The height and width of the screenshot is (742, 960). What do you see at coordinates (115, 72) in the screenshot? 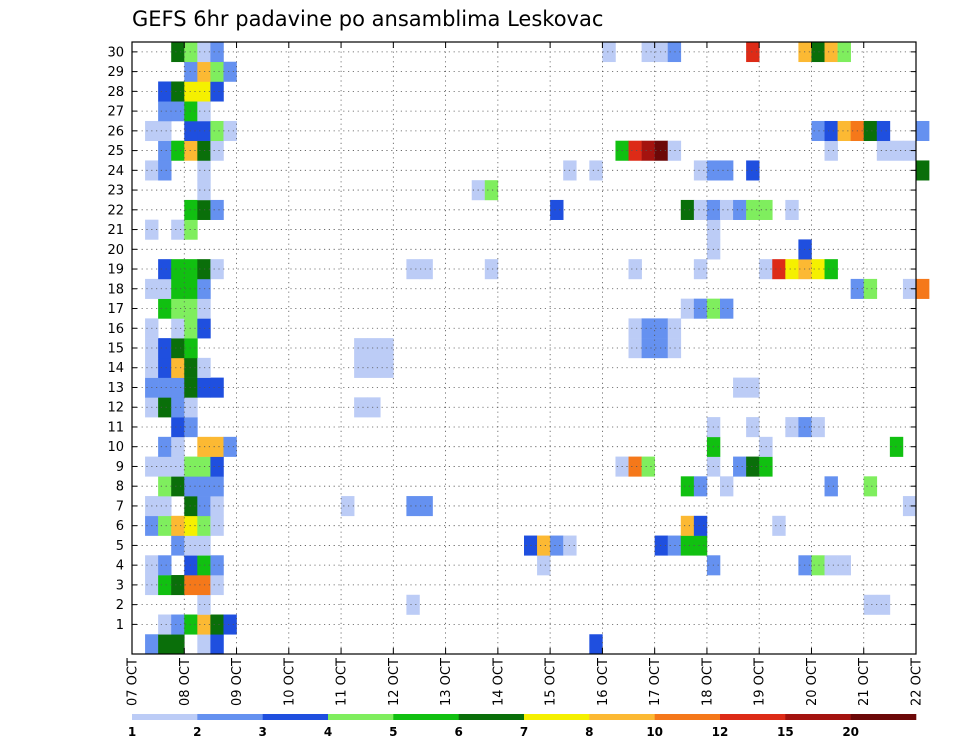
I see `y-tick-label: 29` at bounding box center [115, 72].